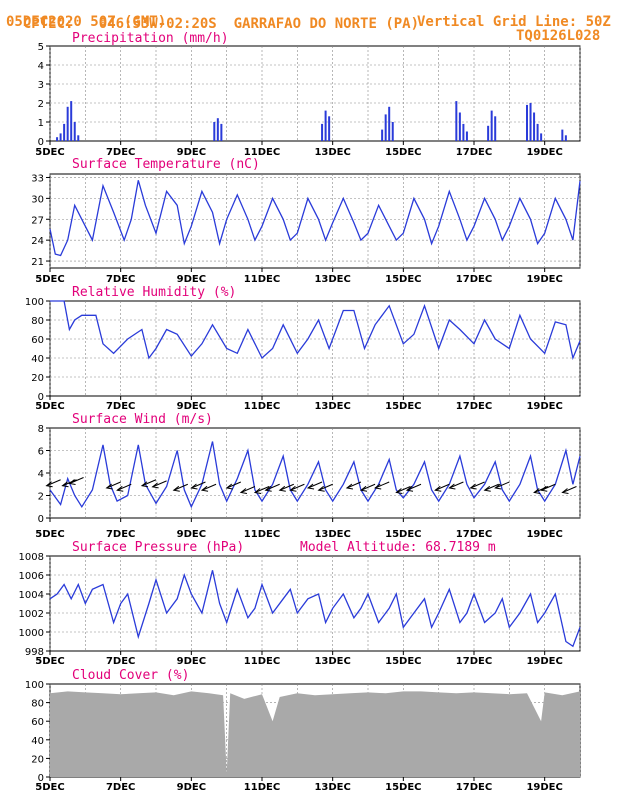  Describe the element at coordinates (31, 633) in the screenshot. I see `y-tick-label: 1000` at that location.